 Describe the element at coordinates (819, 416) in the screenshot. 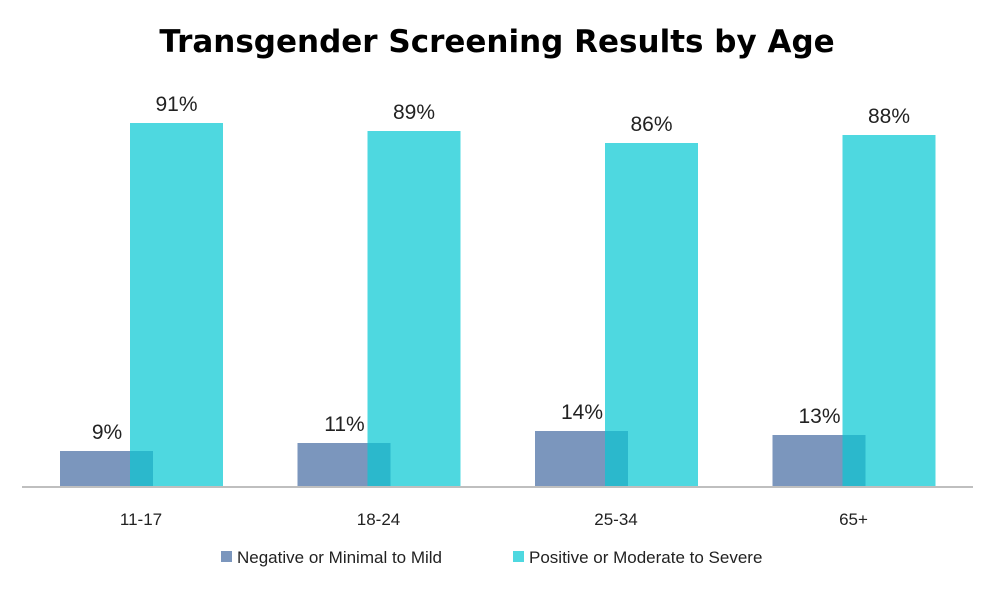

I see `data-label-negative-65: 13%` at that location.